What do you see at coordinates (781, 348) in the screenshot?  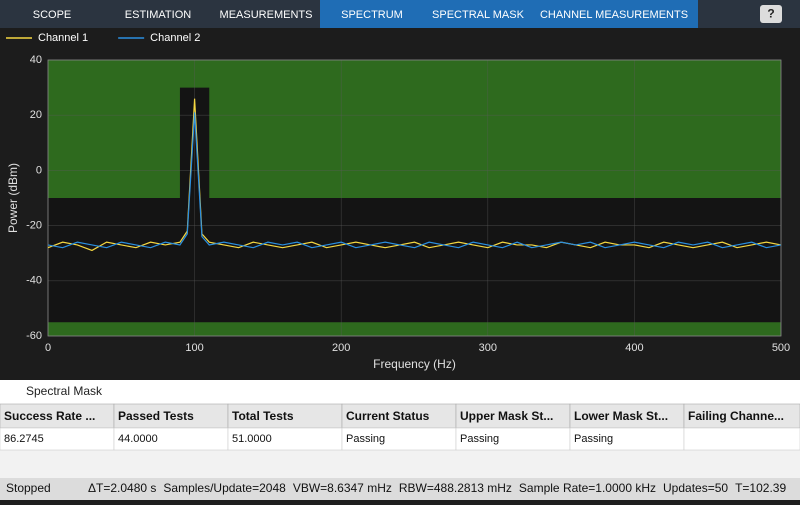 I see `x-tick-label: 500` at bounding box center [781, 348].